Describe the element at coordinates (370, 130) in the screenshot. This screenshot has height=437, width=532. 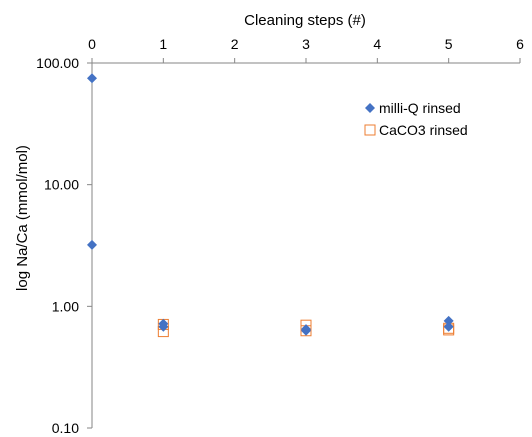
I see `legend-square-marker` at that location.